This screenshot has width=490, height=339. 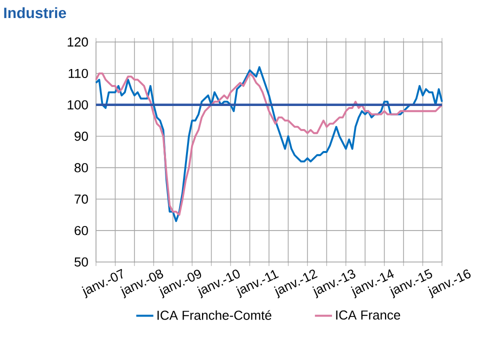 What do you see at coordinates (81, 167) in the screenshot?
I see `y-tick-label: 80` at bounding box center [81, 167].